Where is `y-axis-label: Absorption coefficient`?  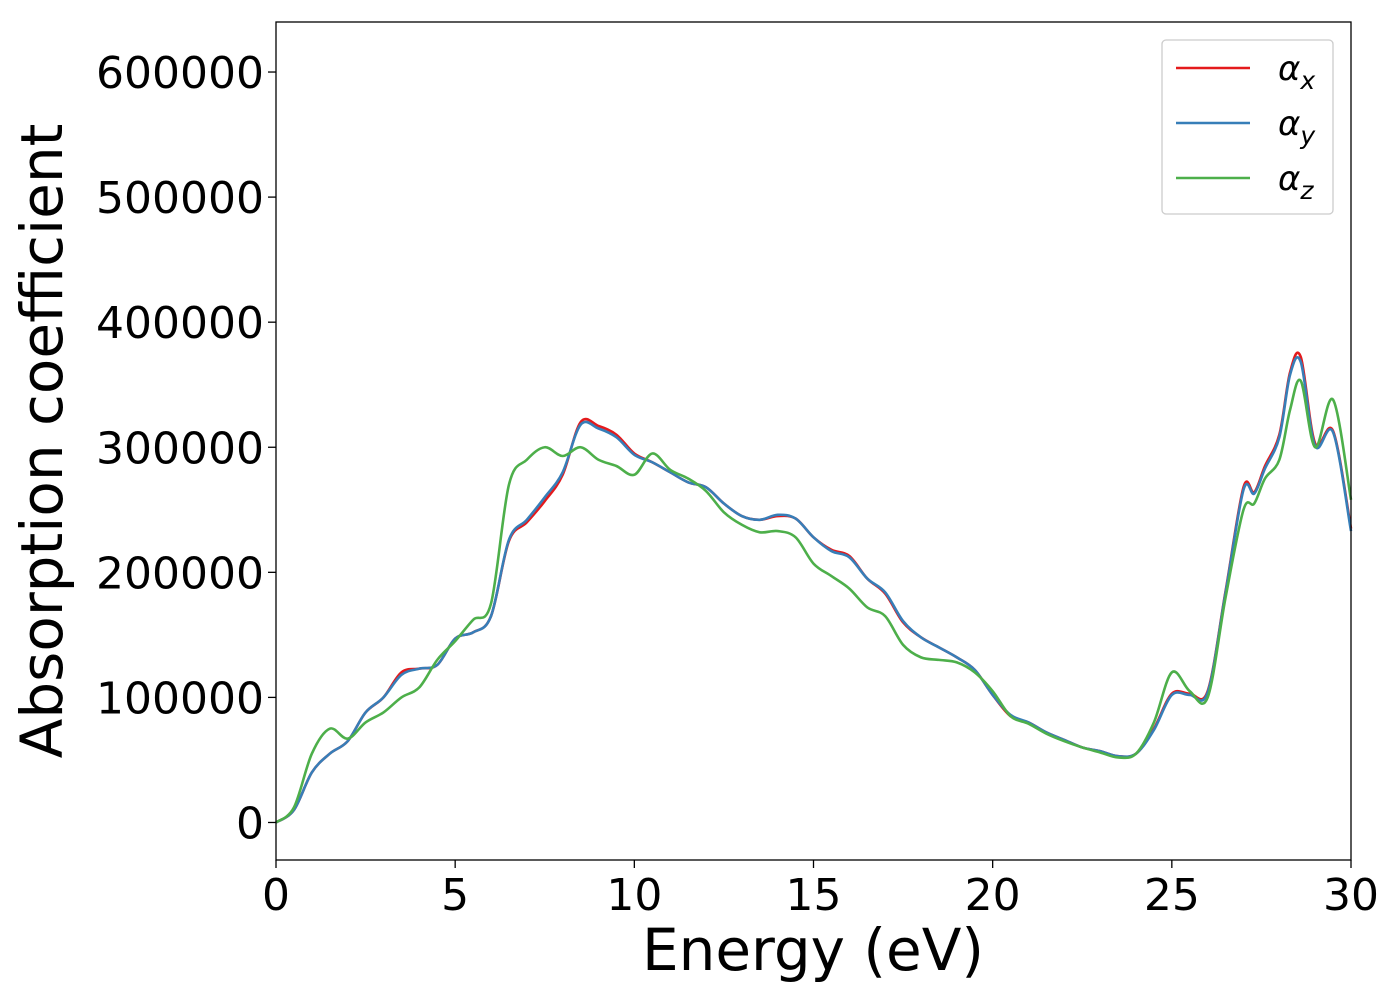
y-axis-label: Absorption coefficient is located at coordinates (42, 441).